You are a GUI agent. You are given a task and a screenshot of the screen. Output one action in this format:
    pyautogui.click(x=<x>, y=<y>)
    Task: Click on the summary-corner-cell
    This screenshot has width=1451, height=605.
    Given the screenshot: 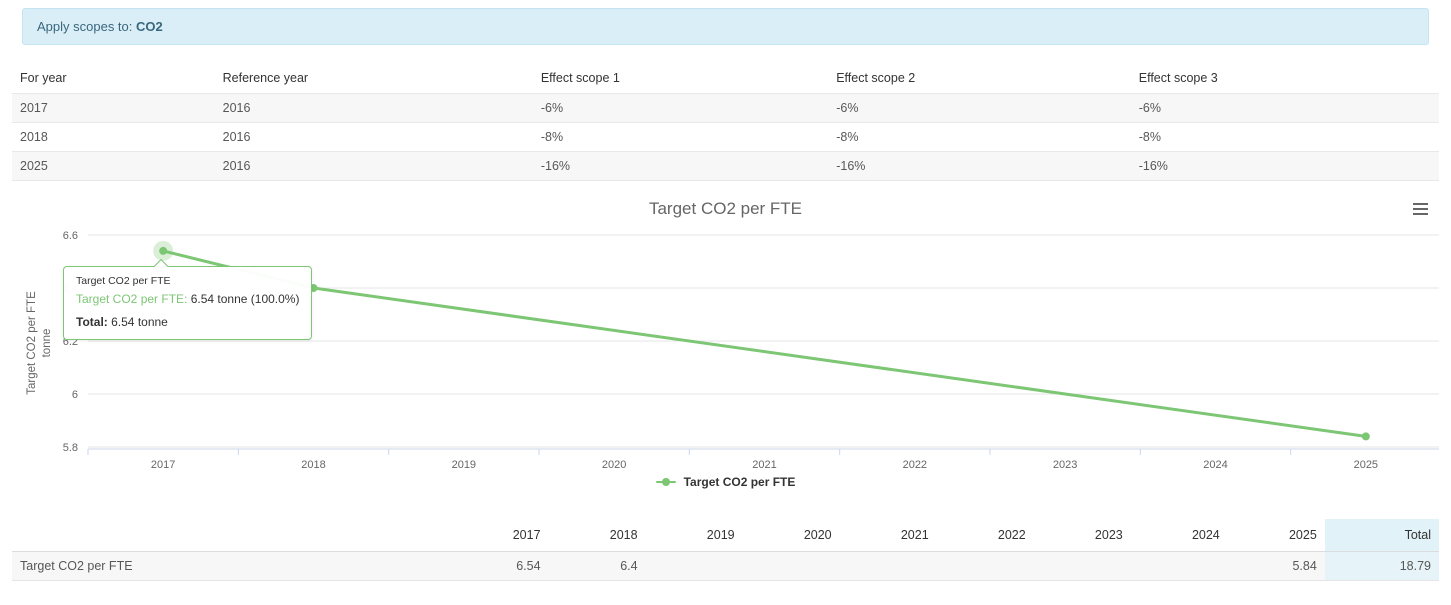 What is the action you would take?
    pyautogui.click(x=232, y=535)
    